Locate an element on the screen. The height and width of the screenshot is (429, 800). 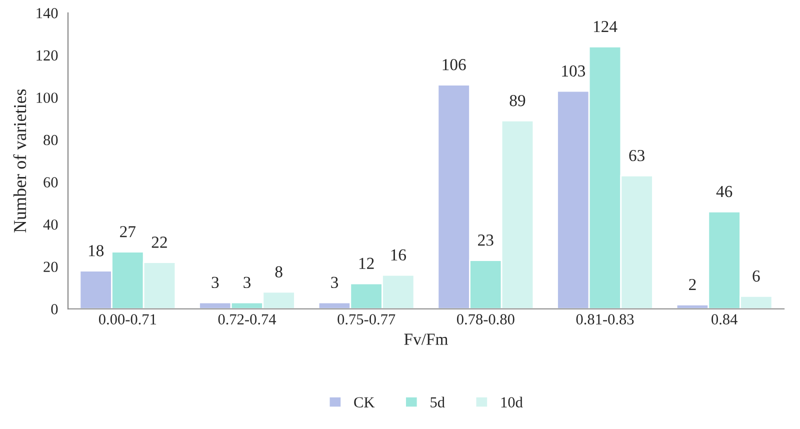
data-label: 6 is located at coordinates (756, 276).